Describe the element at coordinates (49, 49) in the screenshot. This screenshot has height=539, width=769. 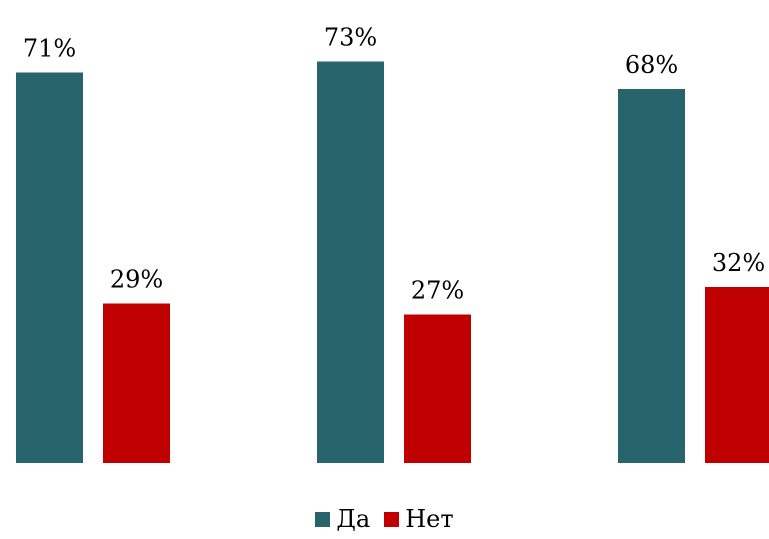
I see `data-label-da-1: 71%` at that location.